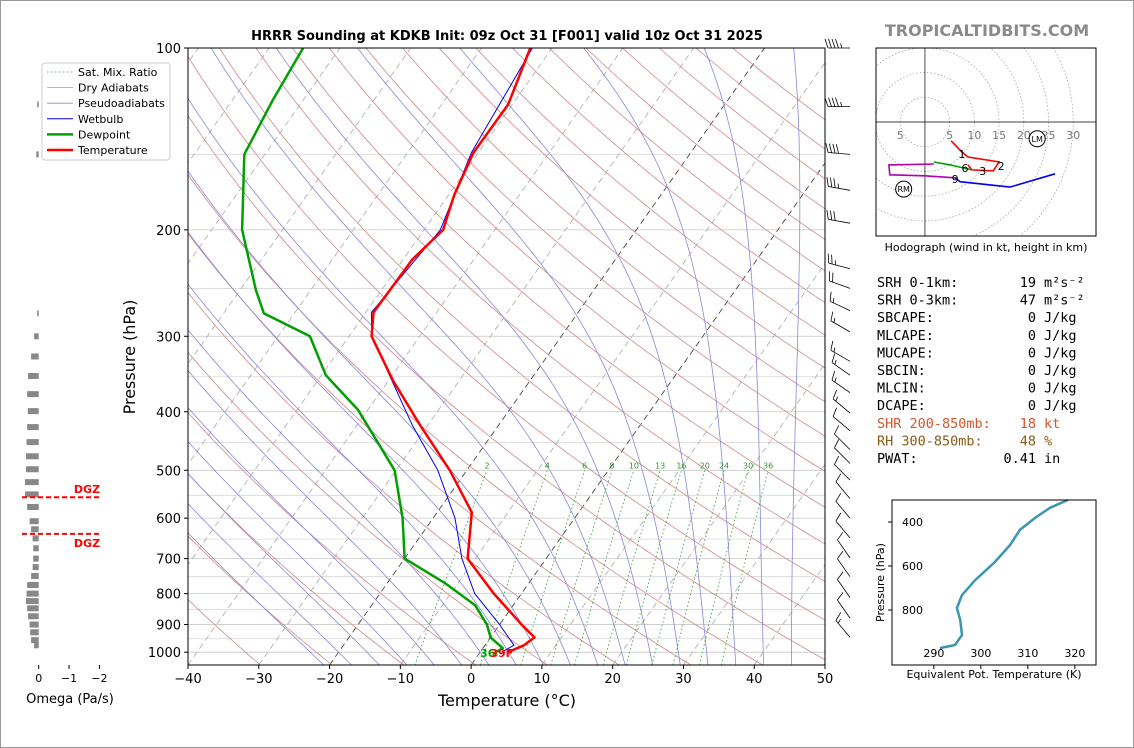 The height and width of the screenshot is (748, 1134). I want to click on storm-motion-label: RM, so click(903, 189).